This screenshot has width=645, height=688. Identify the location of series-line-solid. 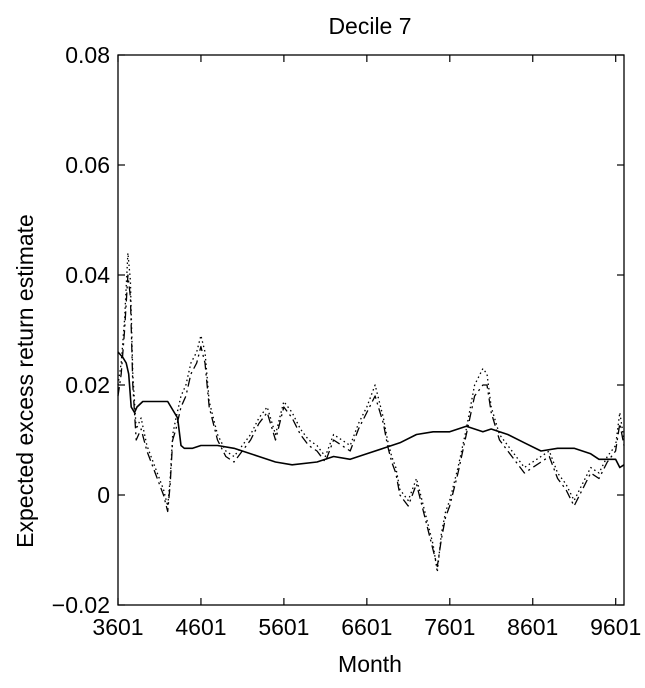
(371, 410).